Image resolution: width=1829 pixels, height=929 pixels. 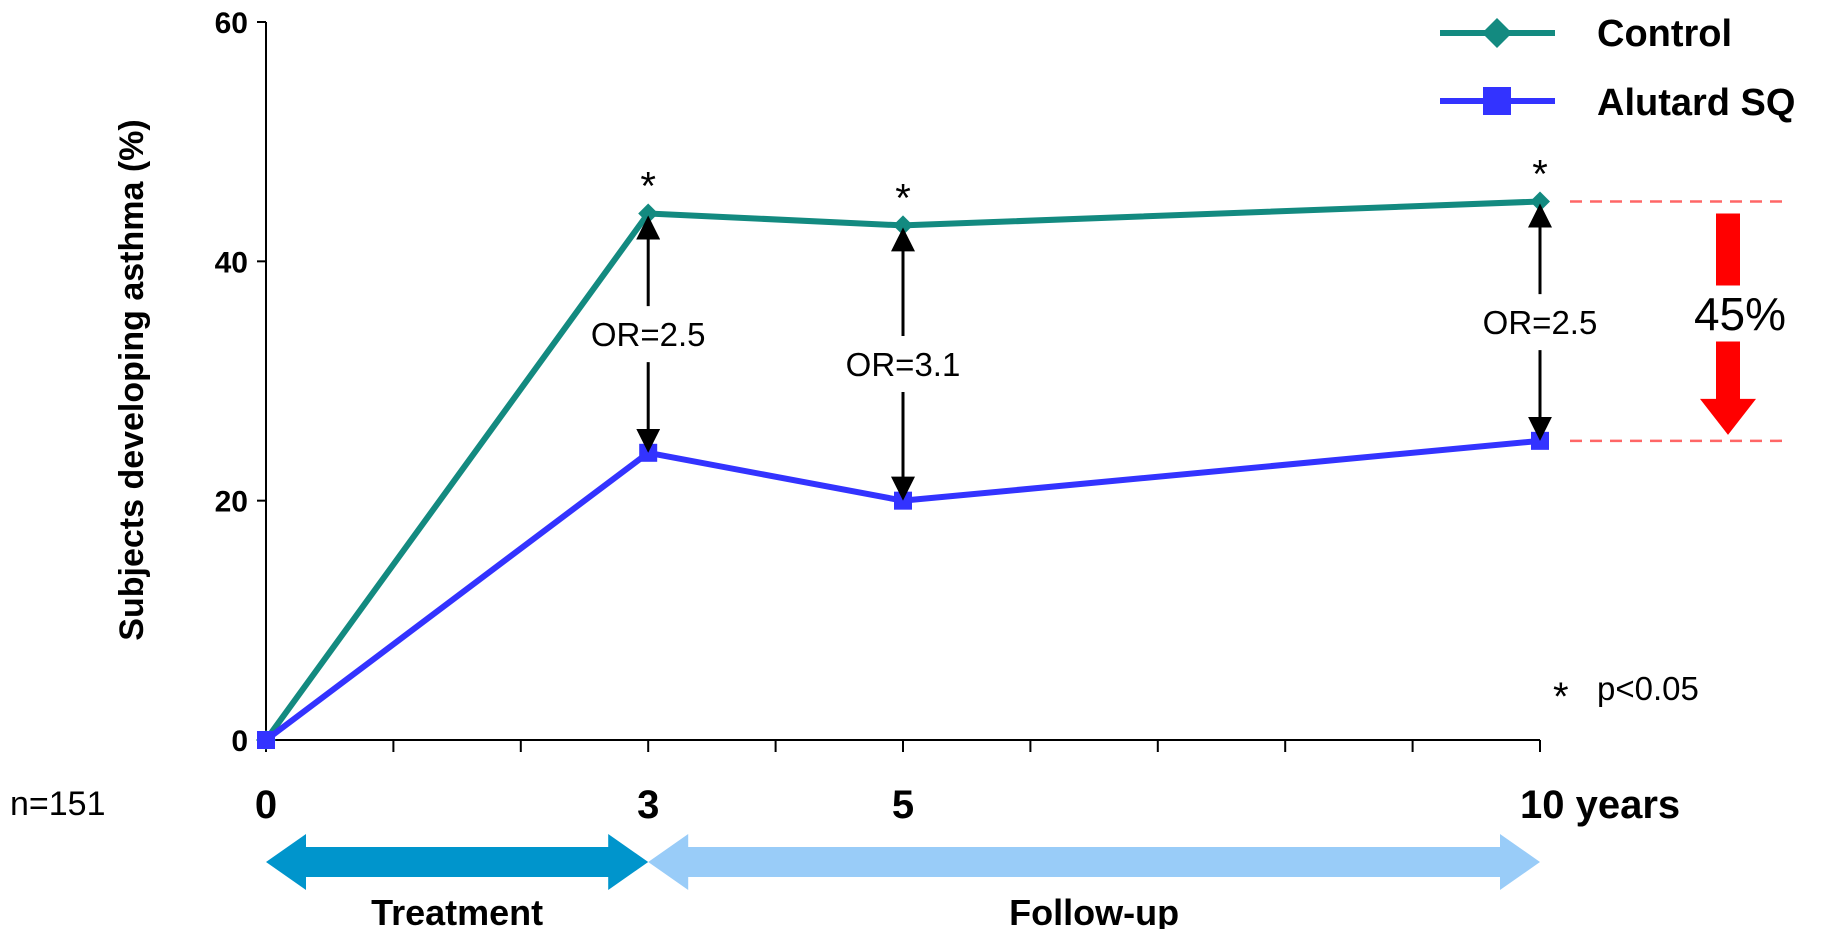 What do you see at coordinates (58, 804) in the screenshot?
I see `sample-size-label: n=151` at bounding box center [58, 804].